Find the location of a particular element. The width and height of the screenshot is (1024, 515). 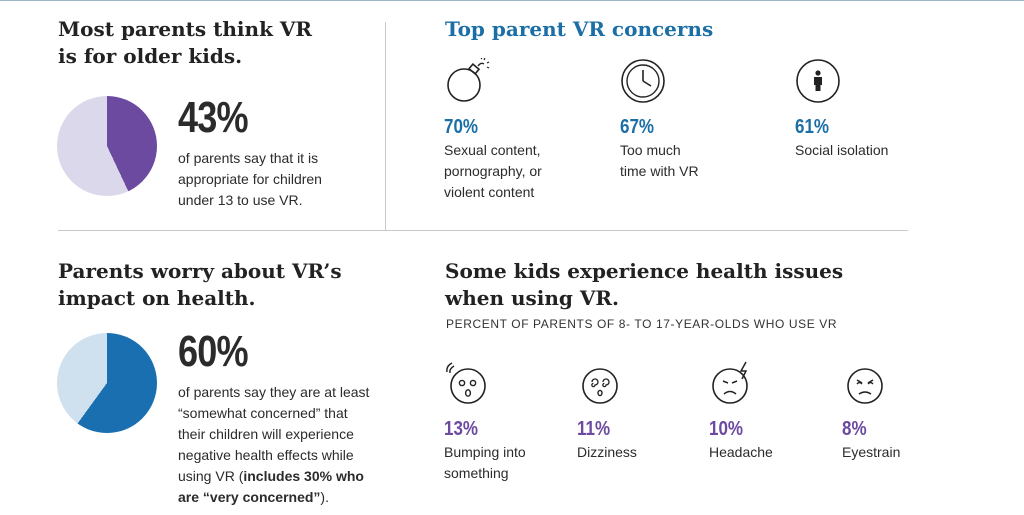

health-item-eyestrain: 8% Eyestrain is located at coordinates (917, 411).